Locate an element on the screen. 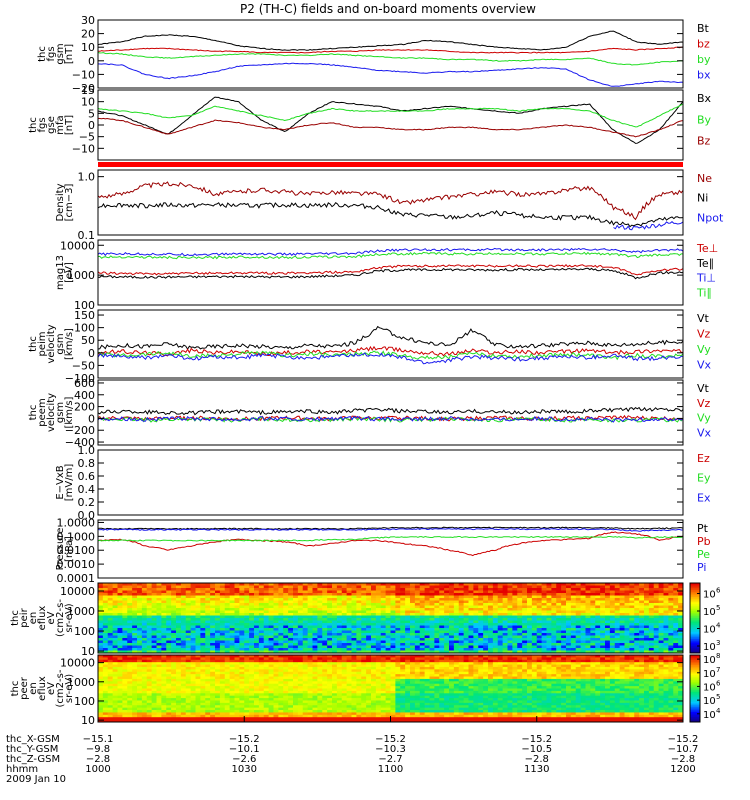 The width and height of the screenshot is (750, 800). panel-density: 1.0 0.1 Density[cm−3] Ne Ni Npot is located at coordinates (389, 205).